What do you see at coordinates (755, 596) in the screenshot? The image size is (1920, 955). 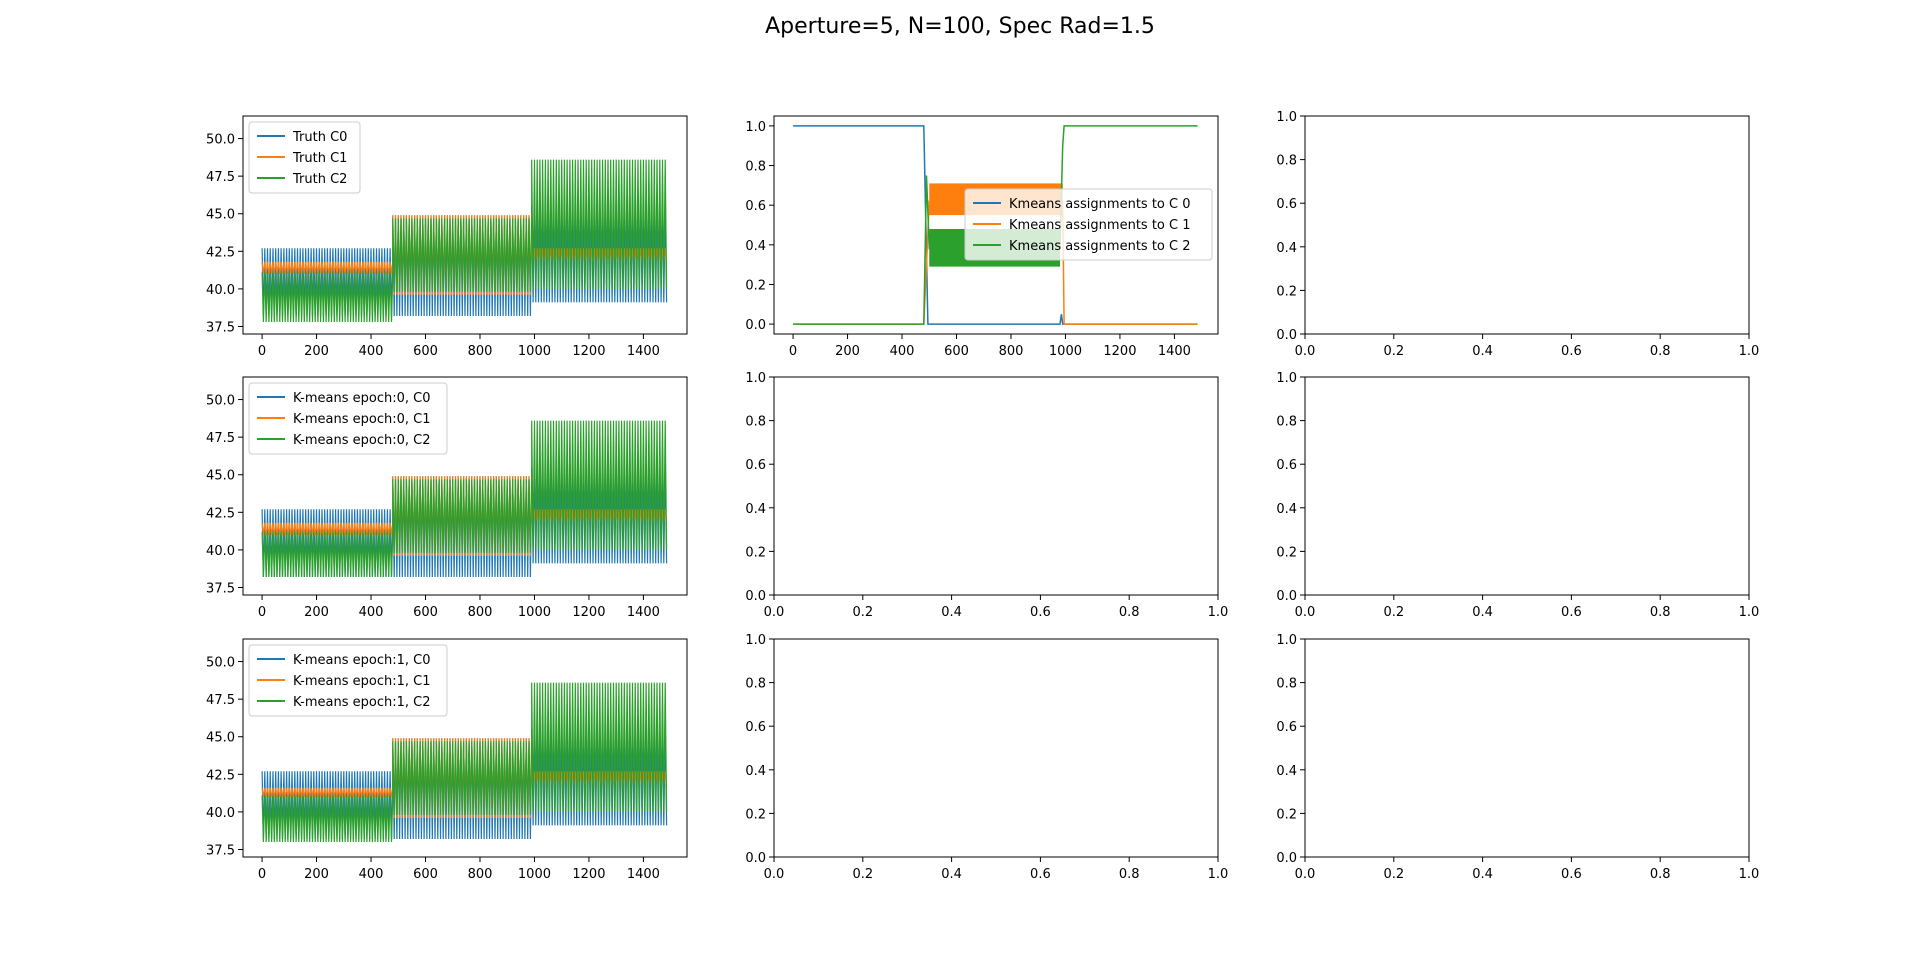 I see `y-tick-label-4-0: 0.0` at bounding box center [755, 596].